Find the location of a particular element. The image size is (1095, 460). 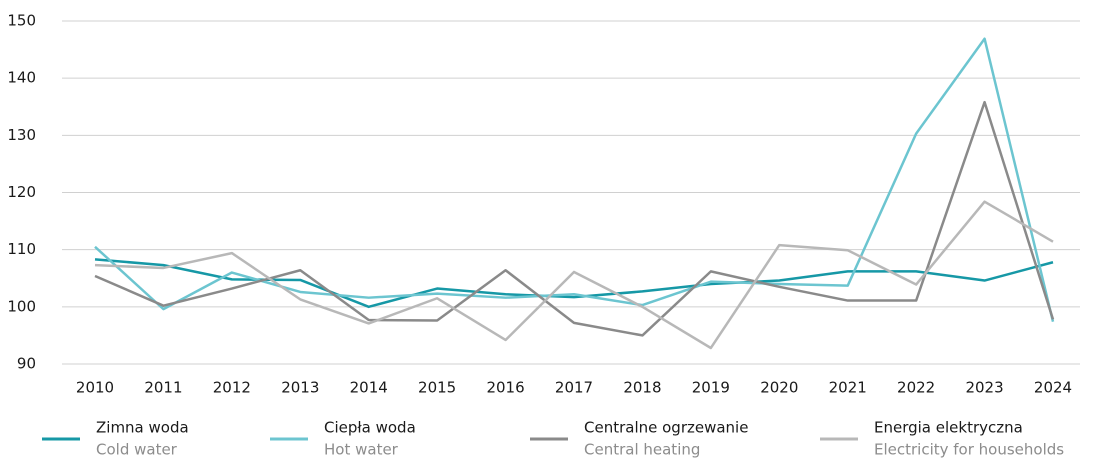

legend-label: Energia elektryczna is located at coordinates (948, 428).